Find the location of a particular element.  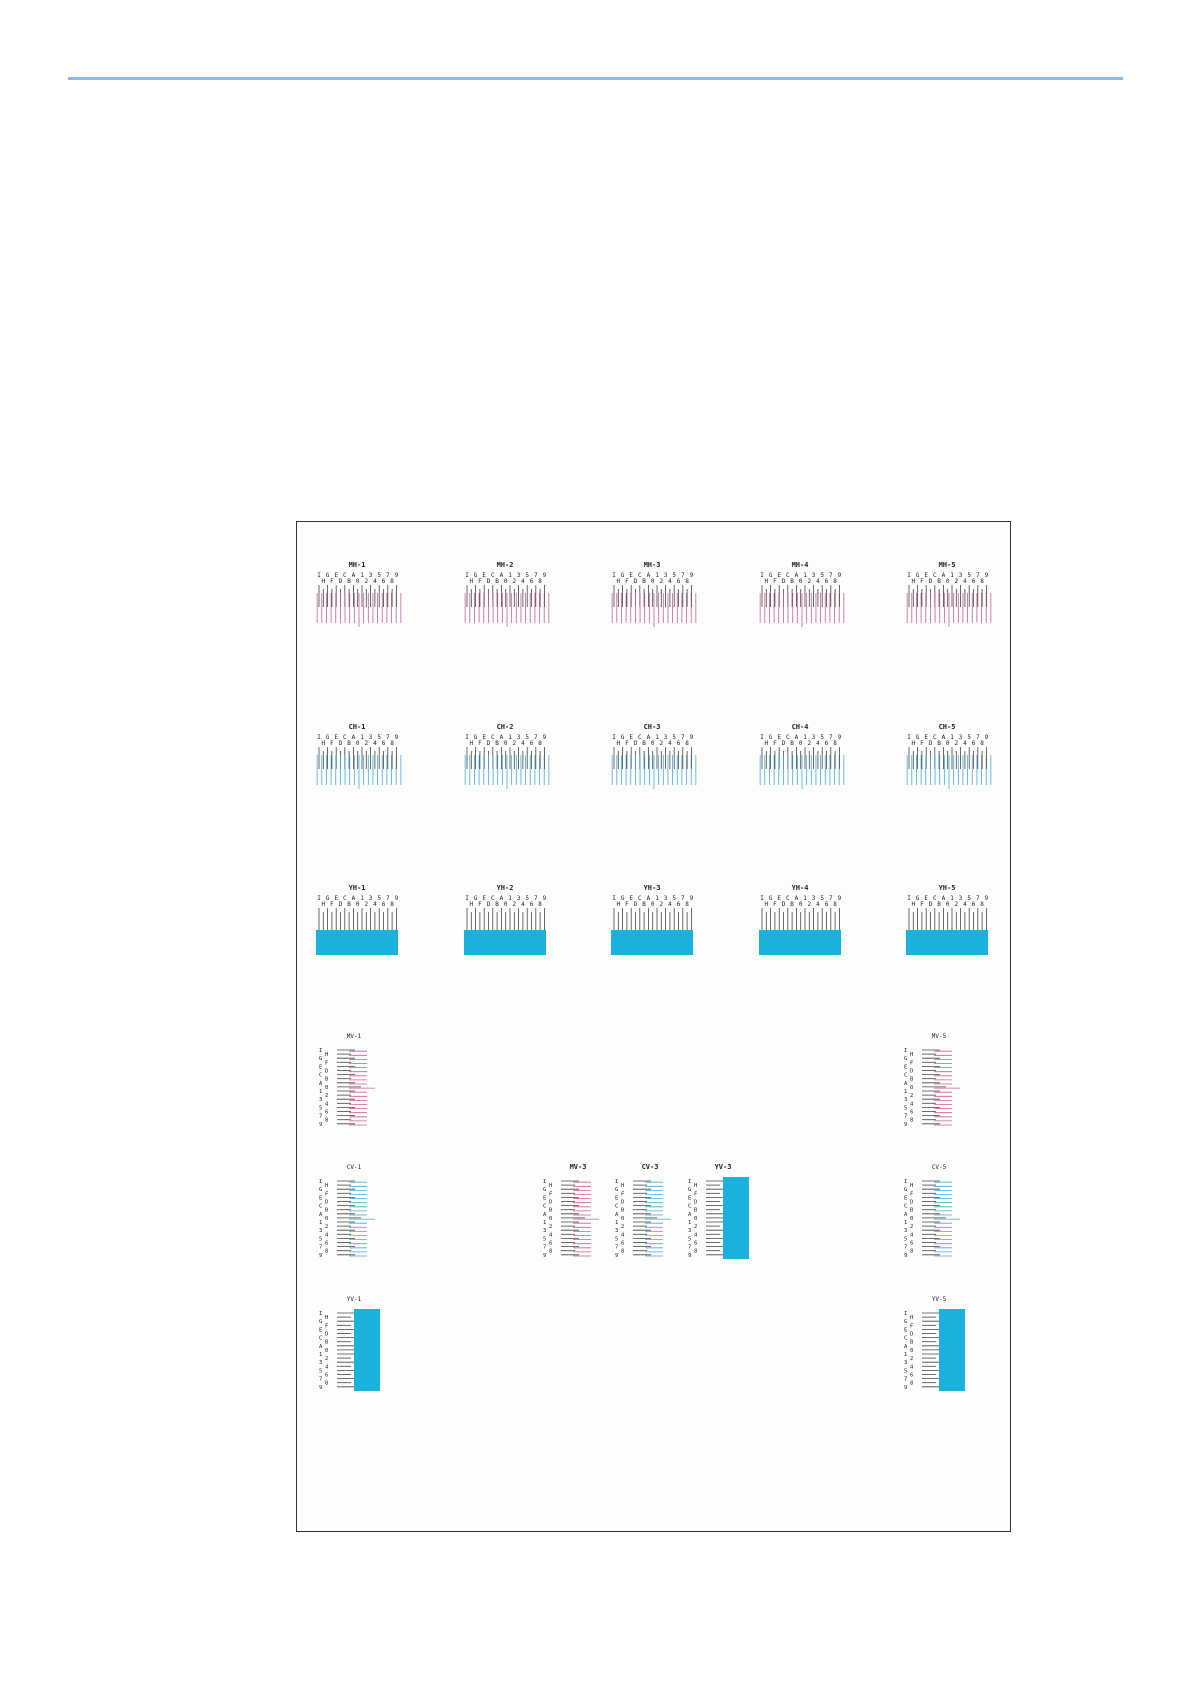

chart-title: YV-5 is located at coordinates (939, 1299).